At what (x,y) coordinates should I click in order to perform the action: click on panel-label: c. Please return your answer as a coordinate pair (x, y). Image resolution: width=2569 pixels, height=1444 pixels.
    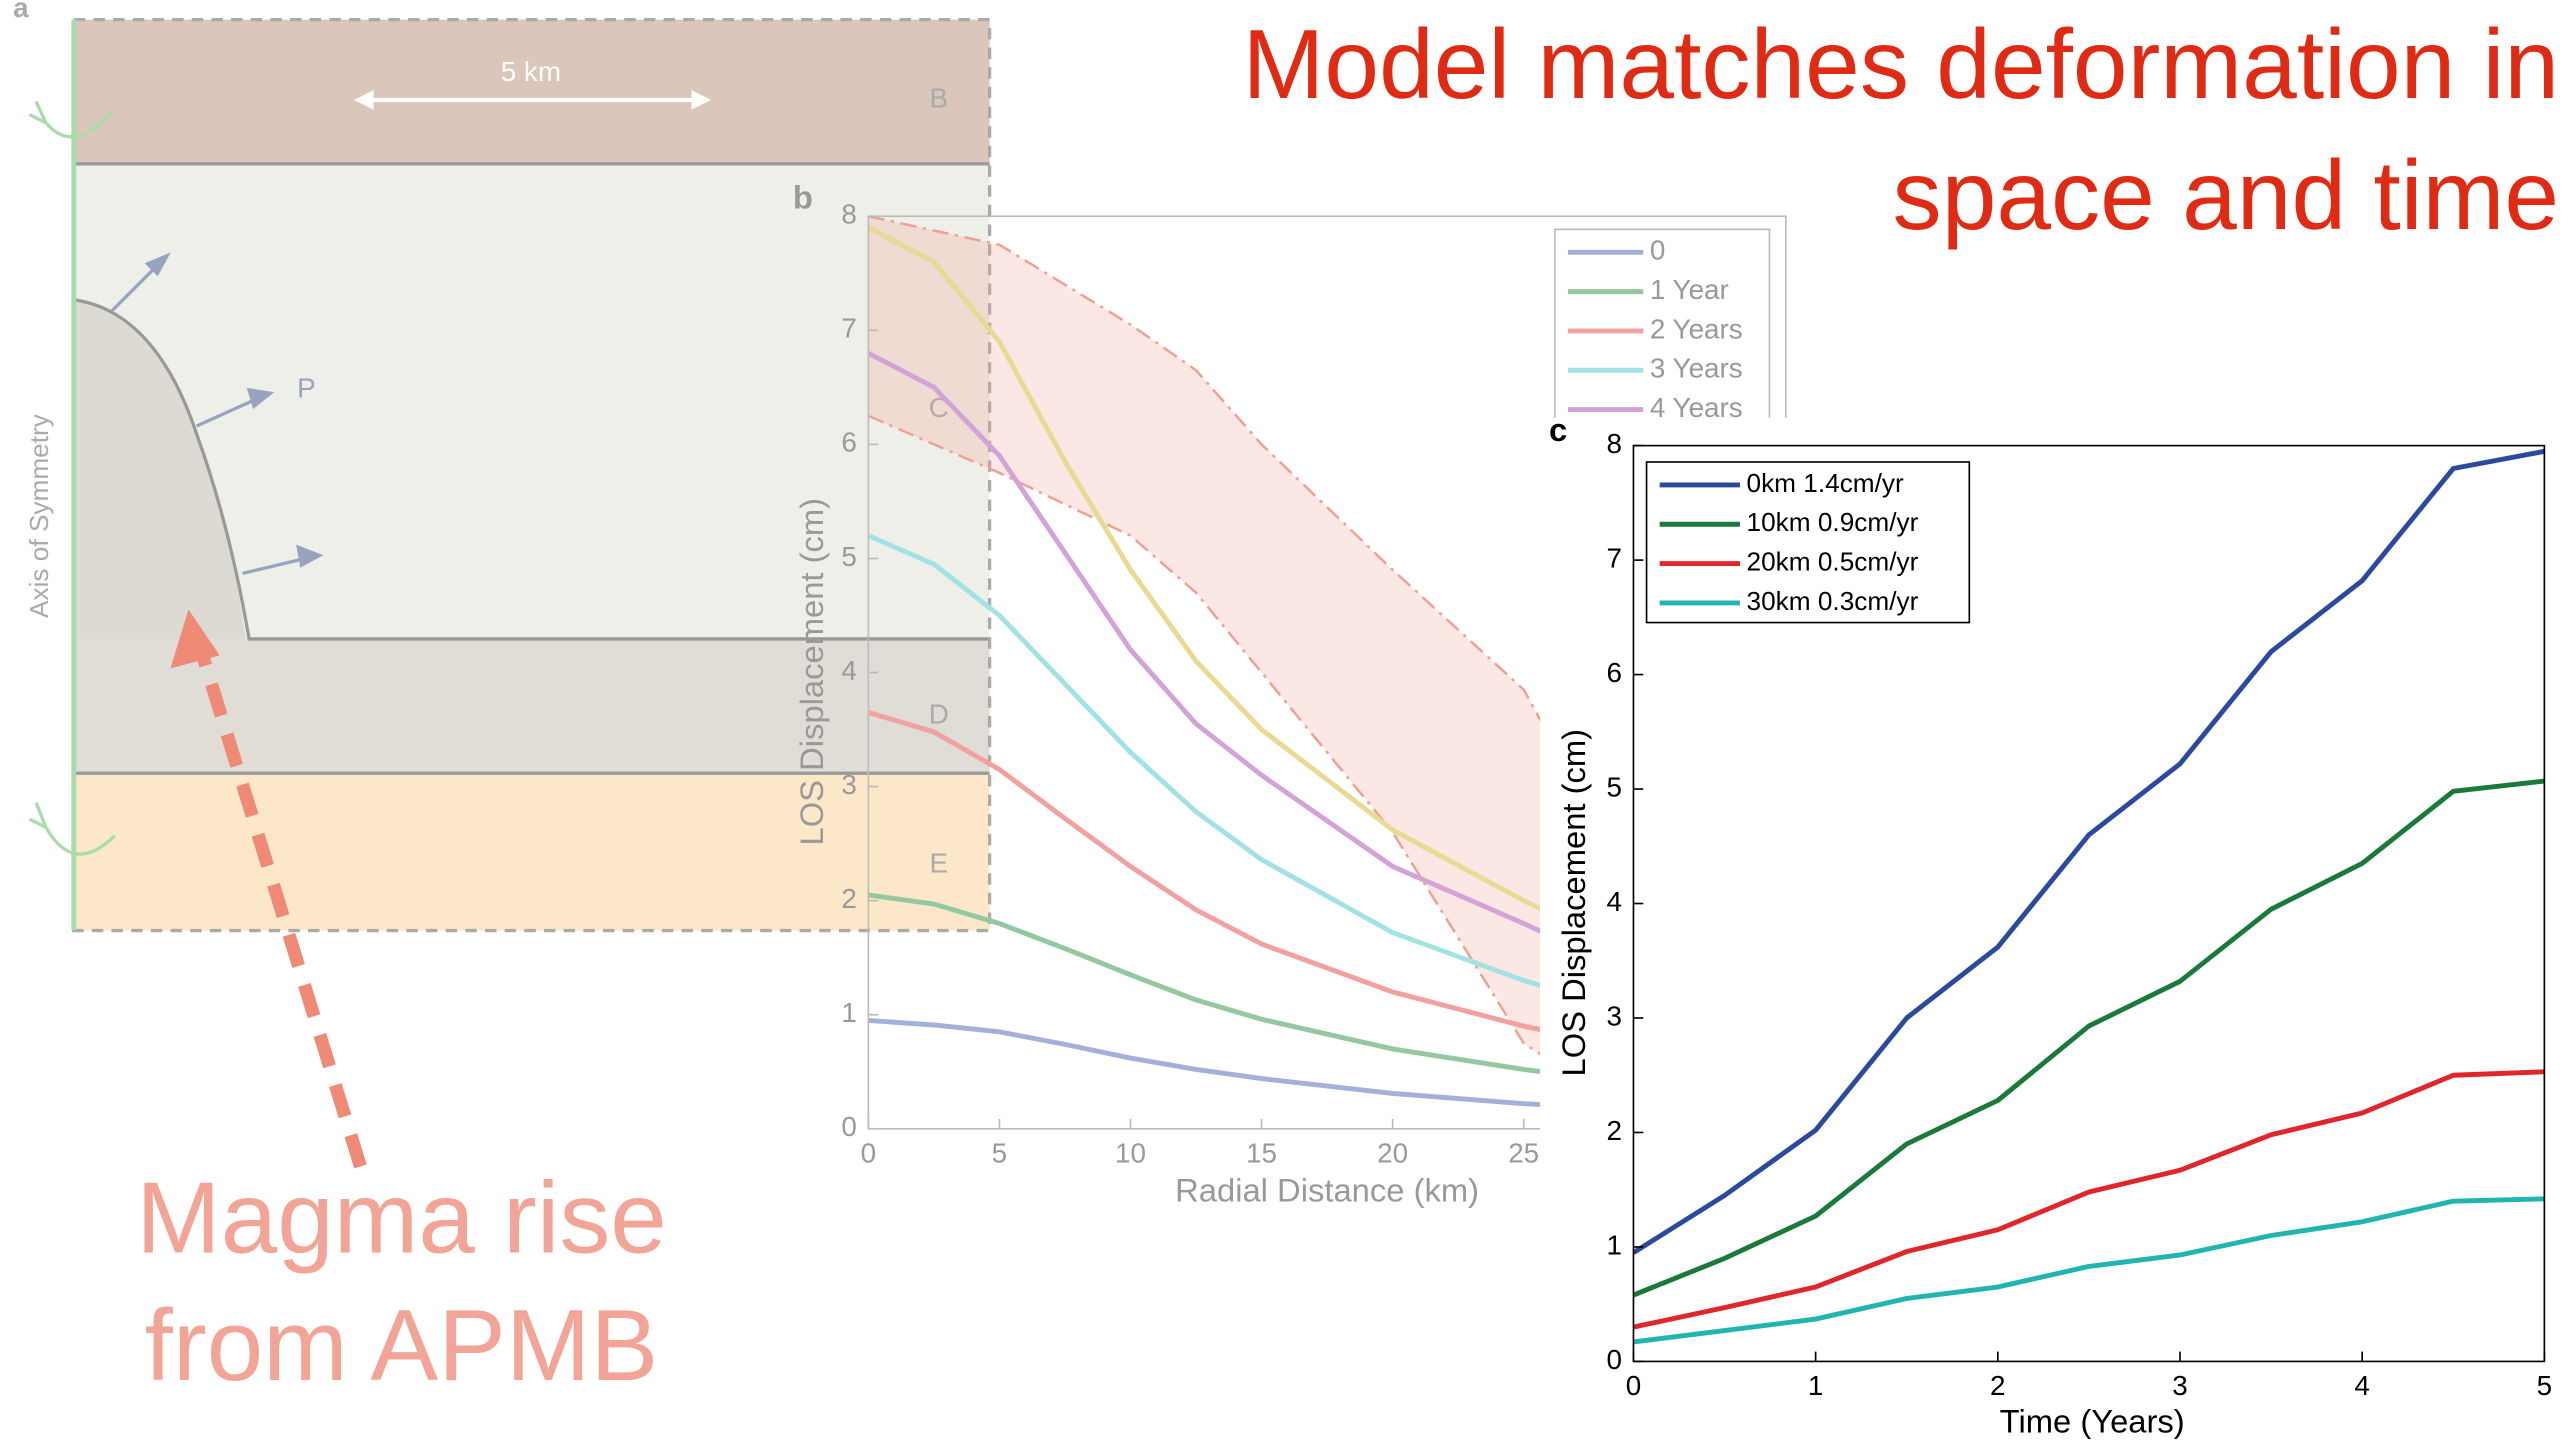
    Looking at the image, I should click on (1558, 429).